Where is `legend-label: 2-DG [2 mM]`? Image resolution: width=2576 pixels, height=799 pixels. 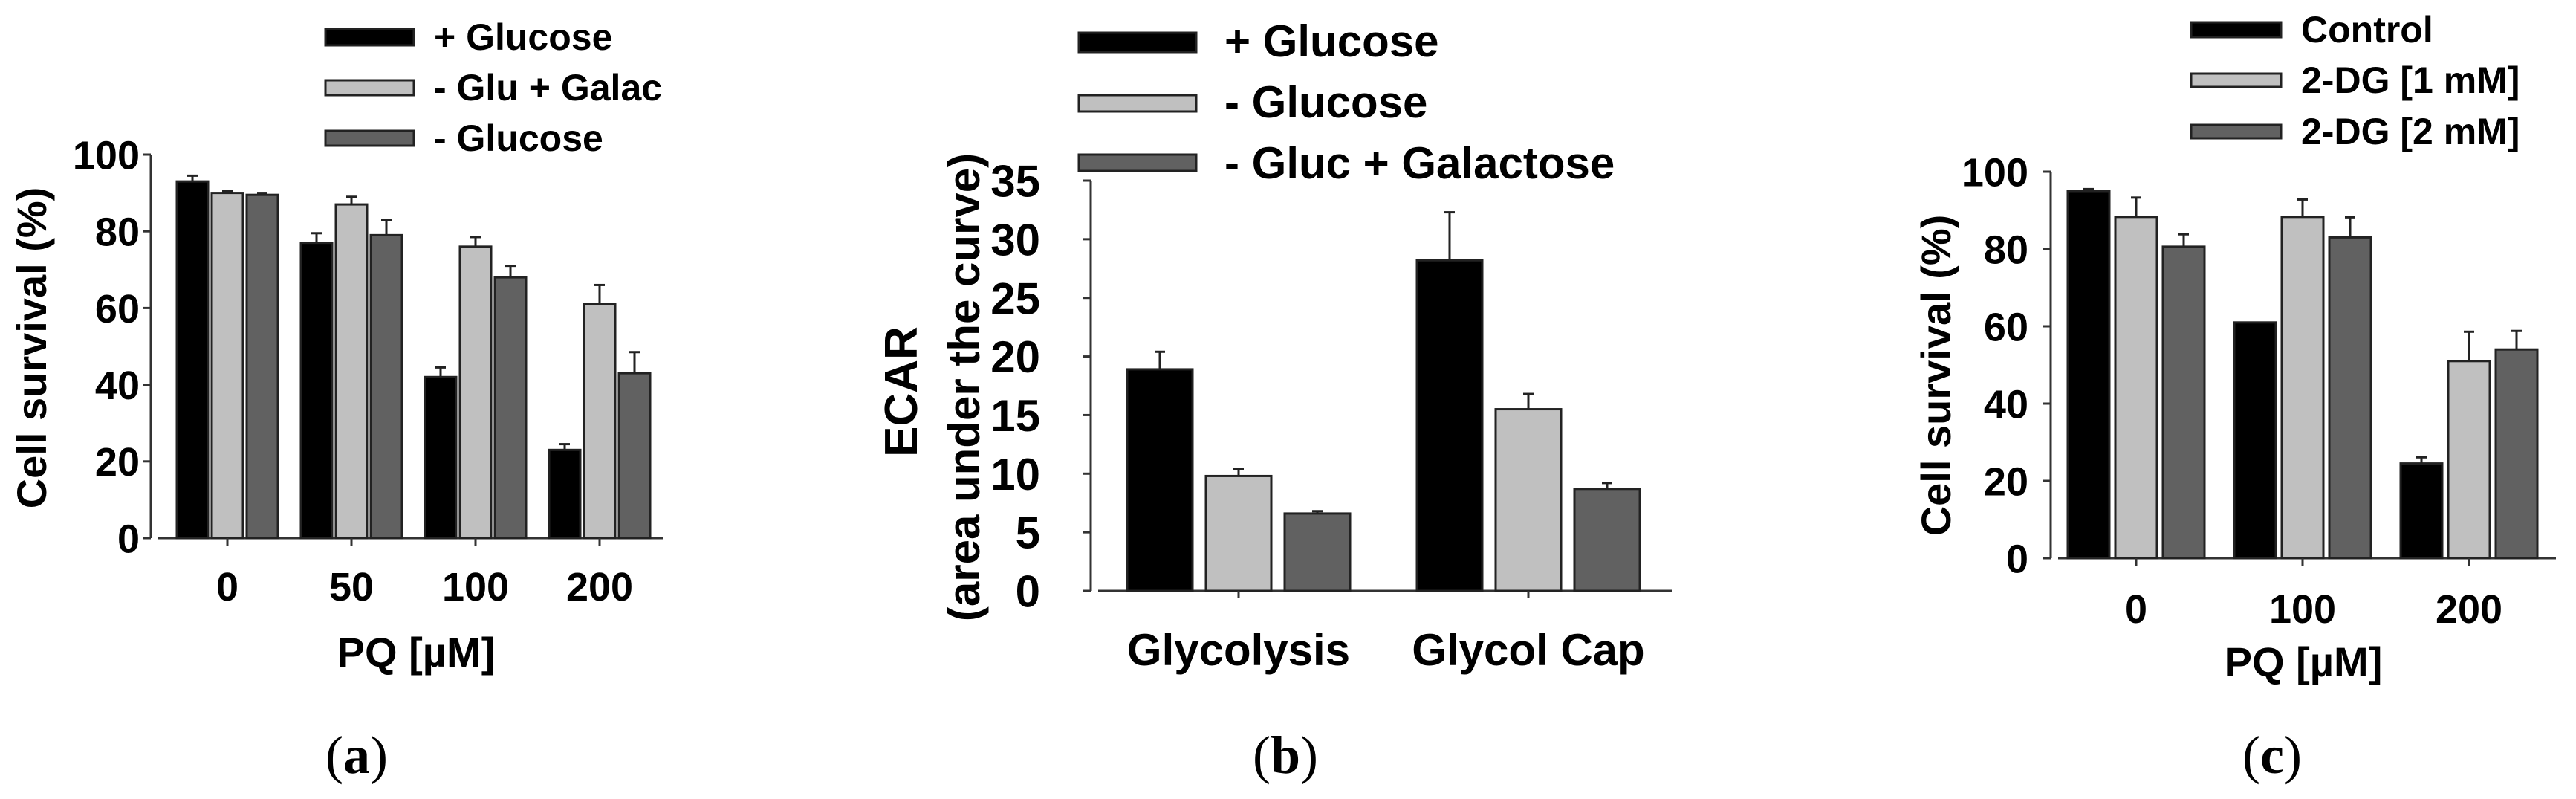
legend-label: 2-DG [2 mM] is located at coordinates (2410, 131).